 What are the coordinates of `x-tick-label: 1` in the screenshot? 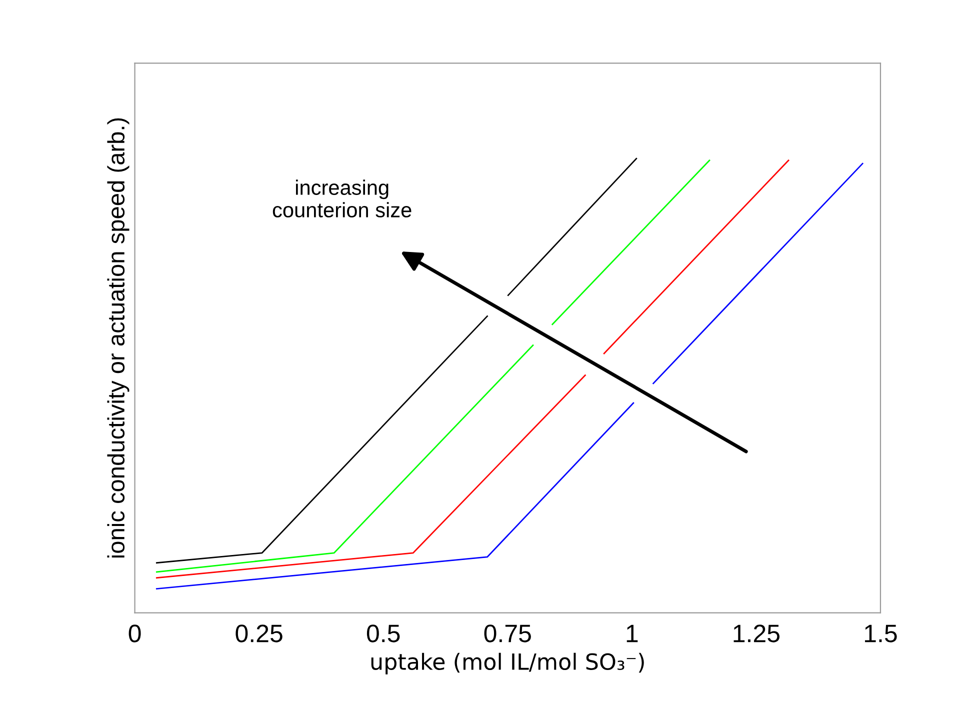 It's located at (632, 633).